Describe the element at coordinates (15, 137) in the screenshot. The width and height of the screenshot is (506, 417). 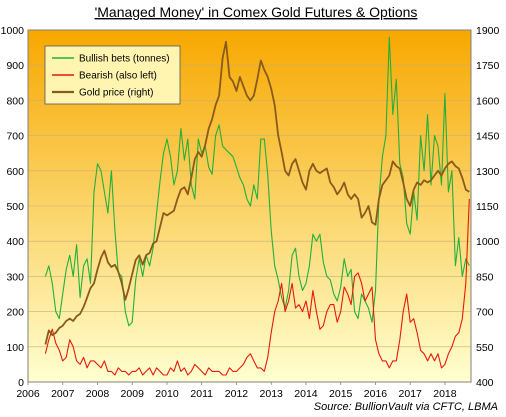
I see `y-left-tick-label: 700` at that location.